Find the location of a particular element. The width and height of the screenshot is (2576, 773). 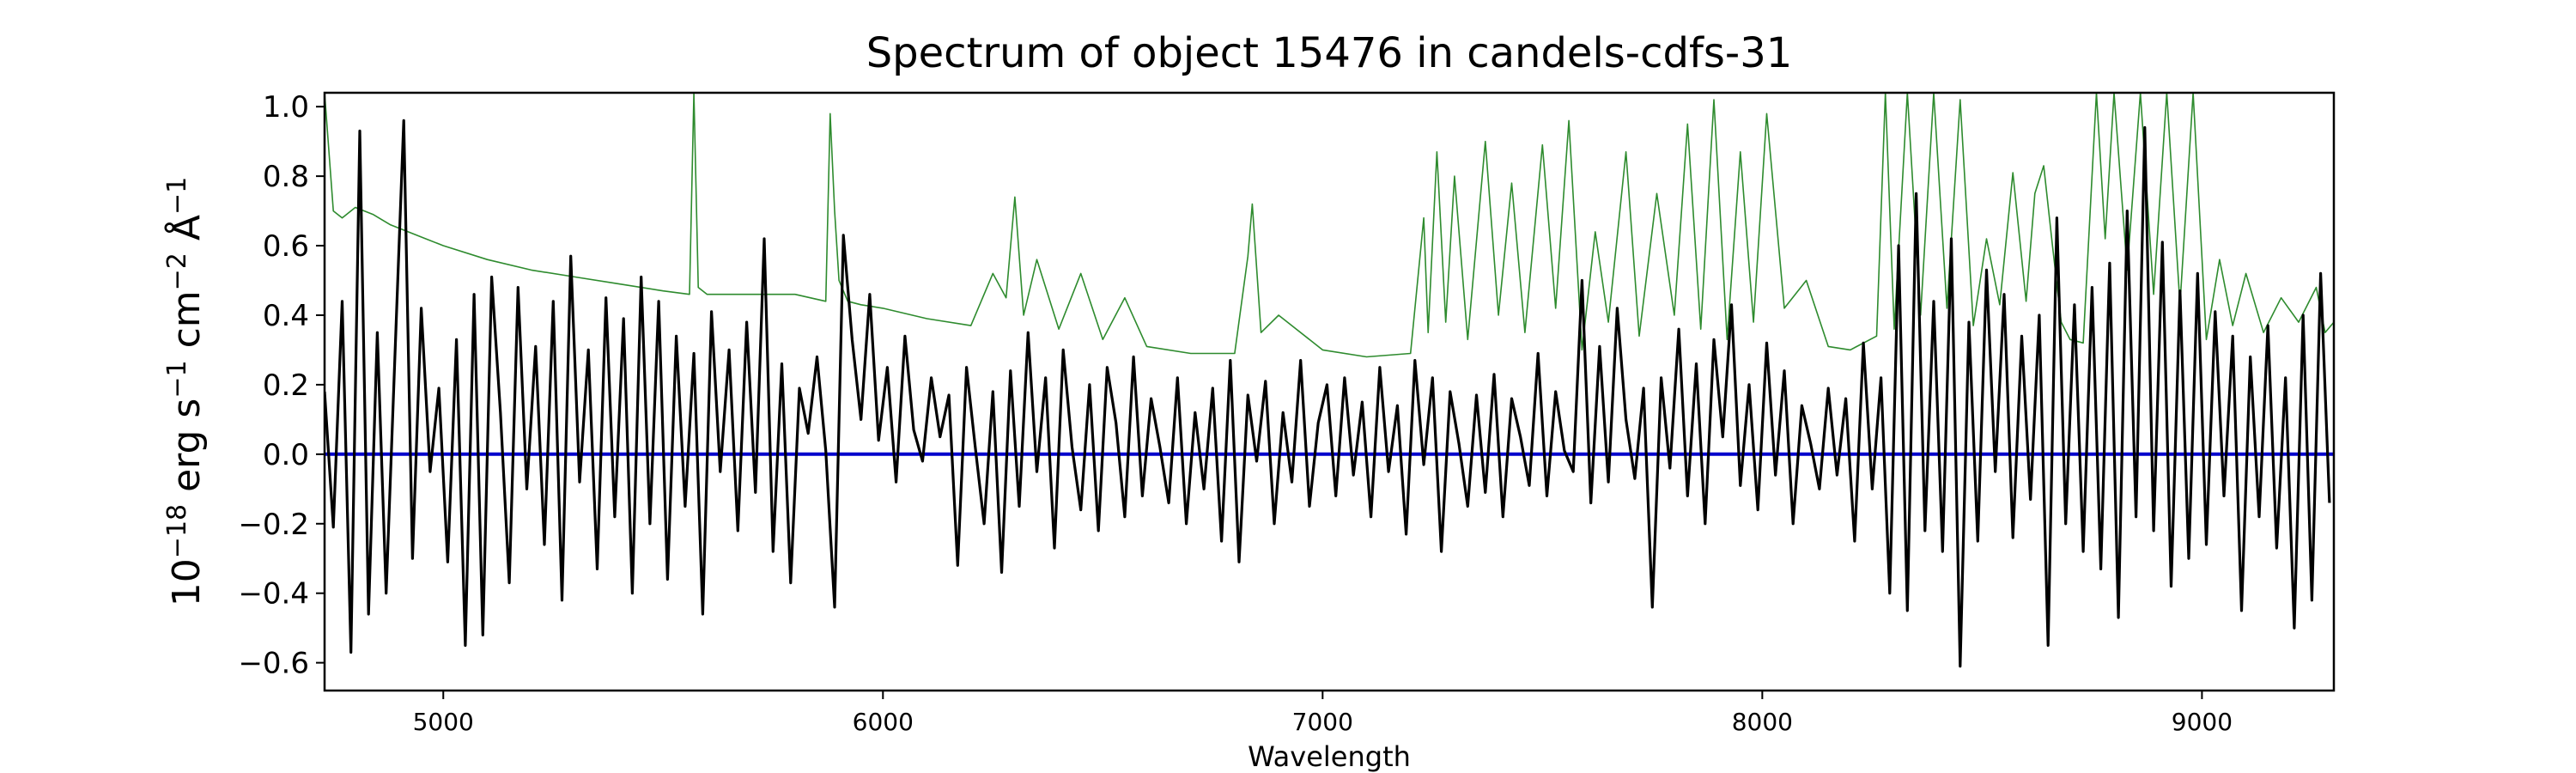

y-tick-label: 0.4 is located at coordinates (286, 316).